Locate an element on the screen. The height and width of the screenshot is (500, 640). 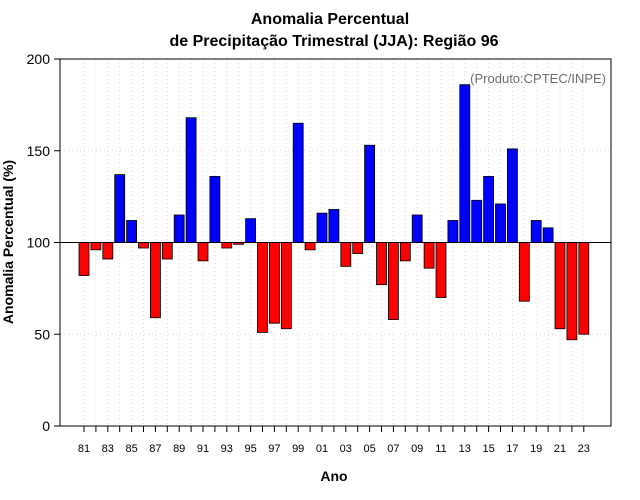
x-tick-label: 21 is located at coordinates (560, 449).